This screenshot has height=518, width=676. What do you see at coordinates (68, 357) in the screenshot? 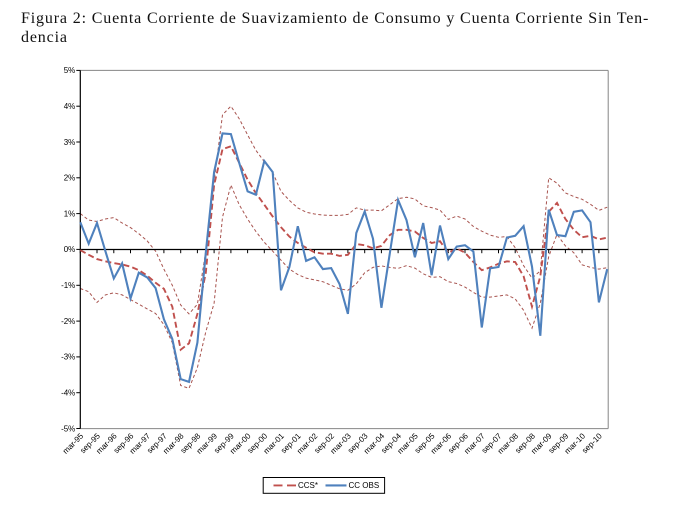
I see `svg-text: -3%` at bounding box center [68, 357].